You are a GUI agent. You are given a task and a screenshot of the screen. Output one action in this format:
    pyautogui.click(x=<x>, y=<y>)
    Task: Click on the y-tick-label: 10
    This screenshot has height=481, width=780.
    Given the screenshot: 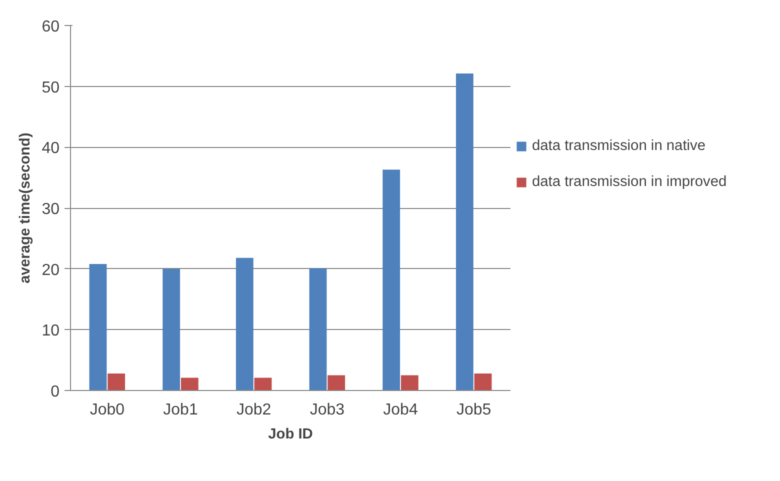 What is the action you would take?
    pyautogui.click(x=51, y=331)
    